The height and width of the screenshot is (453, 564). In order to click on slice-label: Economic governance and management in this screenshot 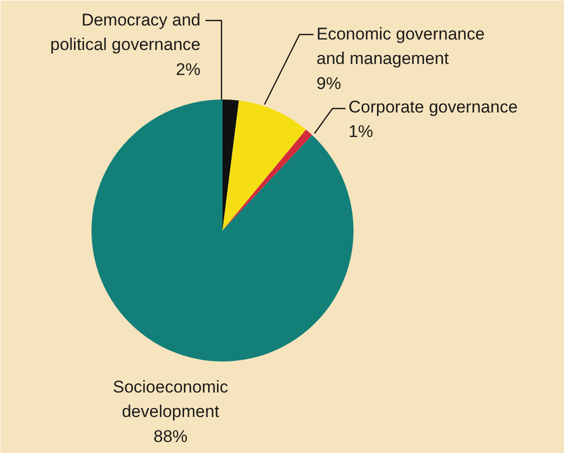, I will do `click(400, 46)`.